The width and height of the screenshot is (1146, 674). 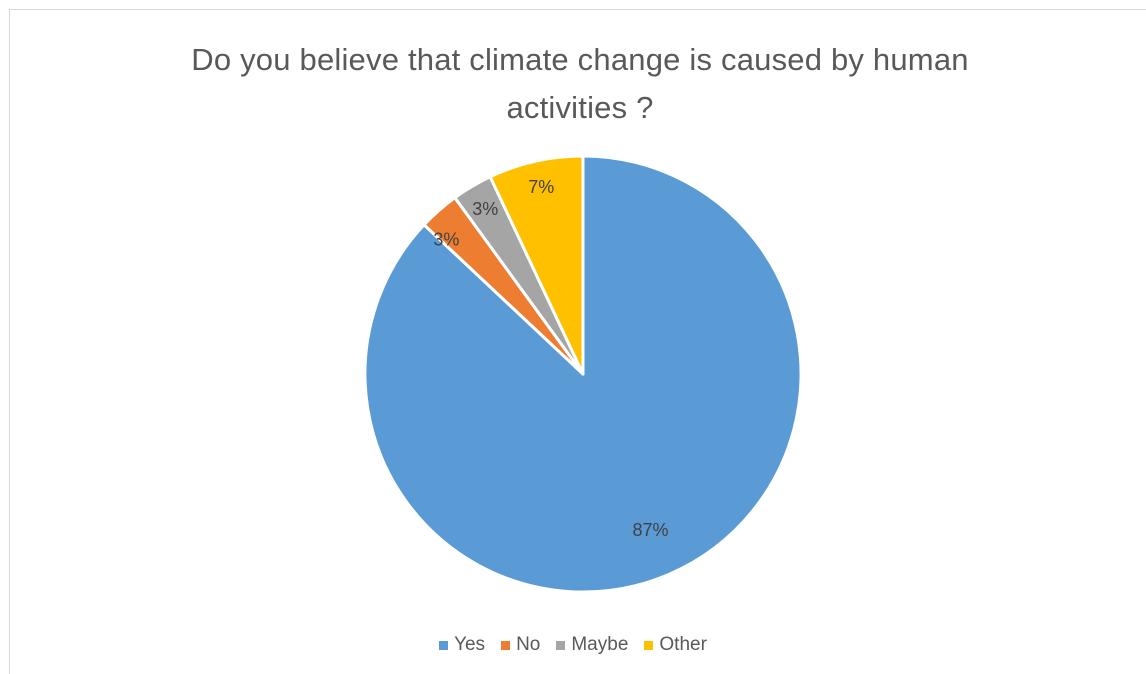 I want to click on legend-item-yes: Yes, so click(x=462, y=645).